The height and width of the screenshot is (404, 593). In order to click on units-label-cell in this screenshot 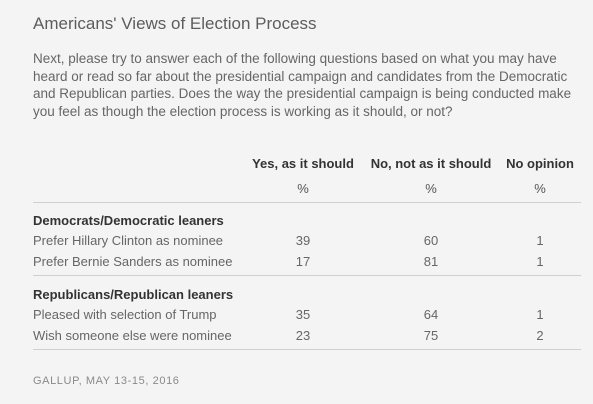, I will do `click(138, 188)`.